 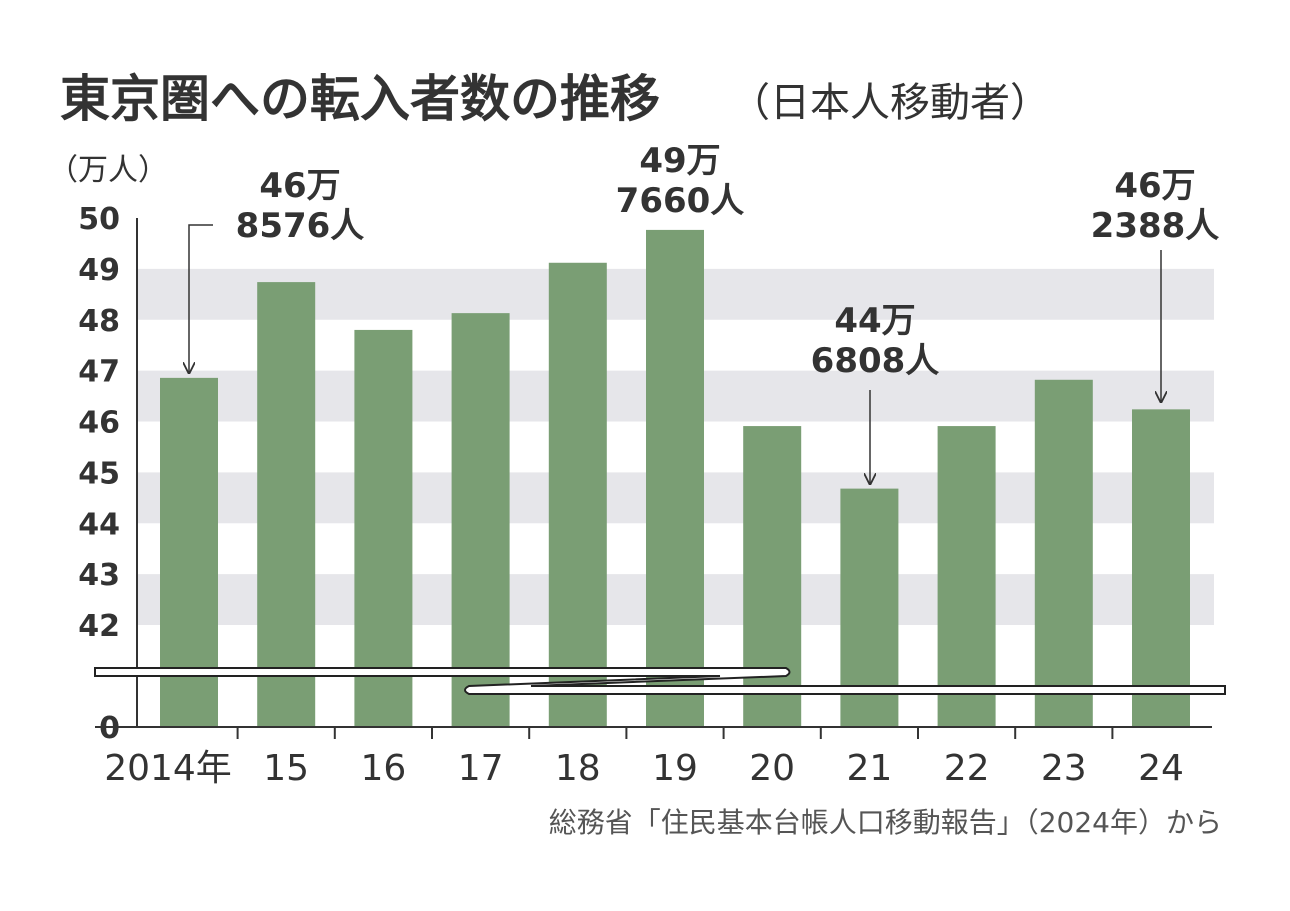 I want to click on x-tick-label: 15, so click(x=286, y=768).